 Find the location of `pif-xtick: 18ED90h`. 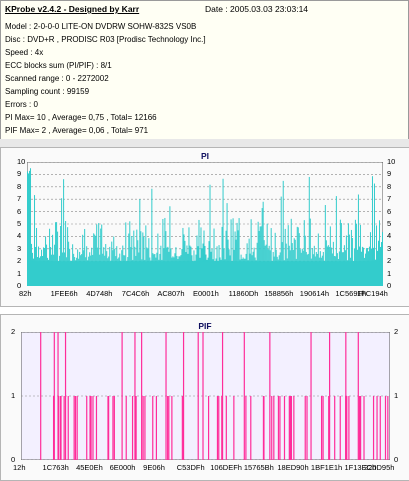

pif-xtick: 18ED90h is located at coordinates (293, 467).